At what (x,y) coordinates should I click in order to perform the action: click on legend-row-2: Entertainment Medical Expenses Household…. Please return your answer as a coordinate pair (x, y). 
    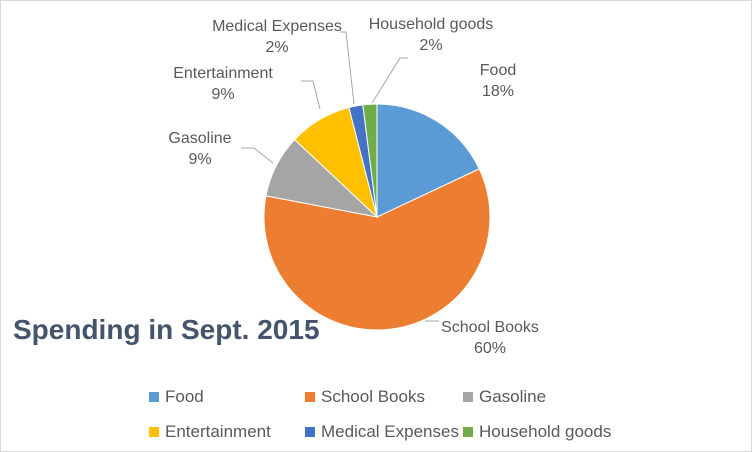
    Looking at the image, I should click on (409, 431).